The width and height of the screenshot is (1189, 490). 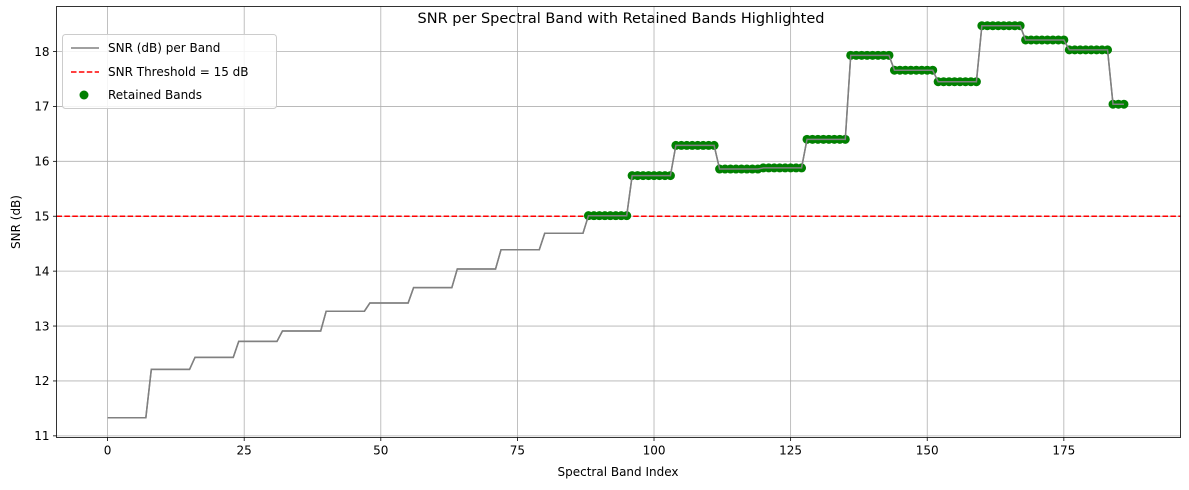 What do you see at coordinates (244, 451) in the screenshot?
I see `x-tick-label: 25` at bounding box center [244, 451].